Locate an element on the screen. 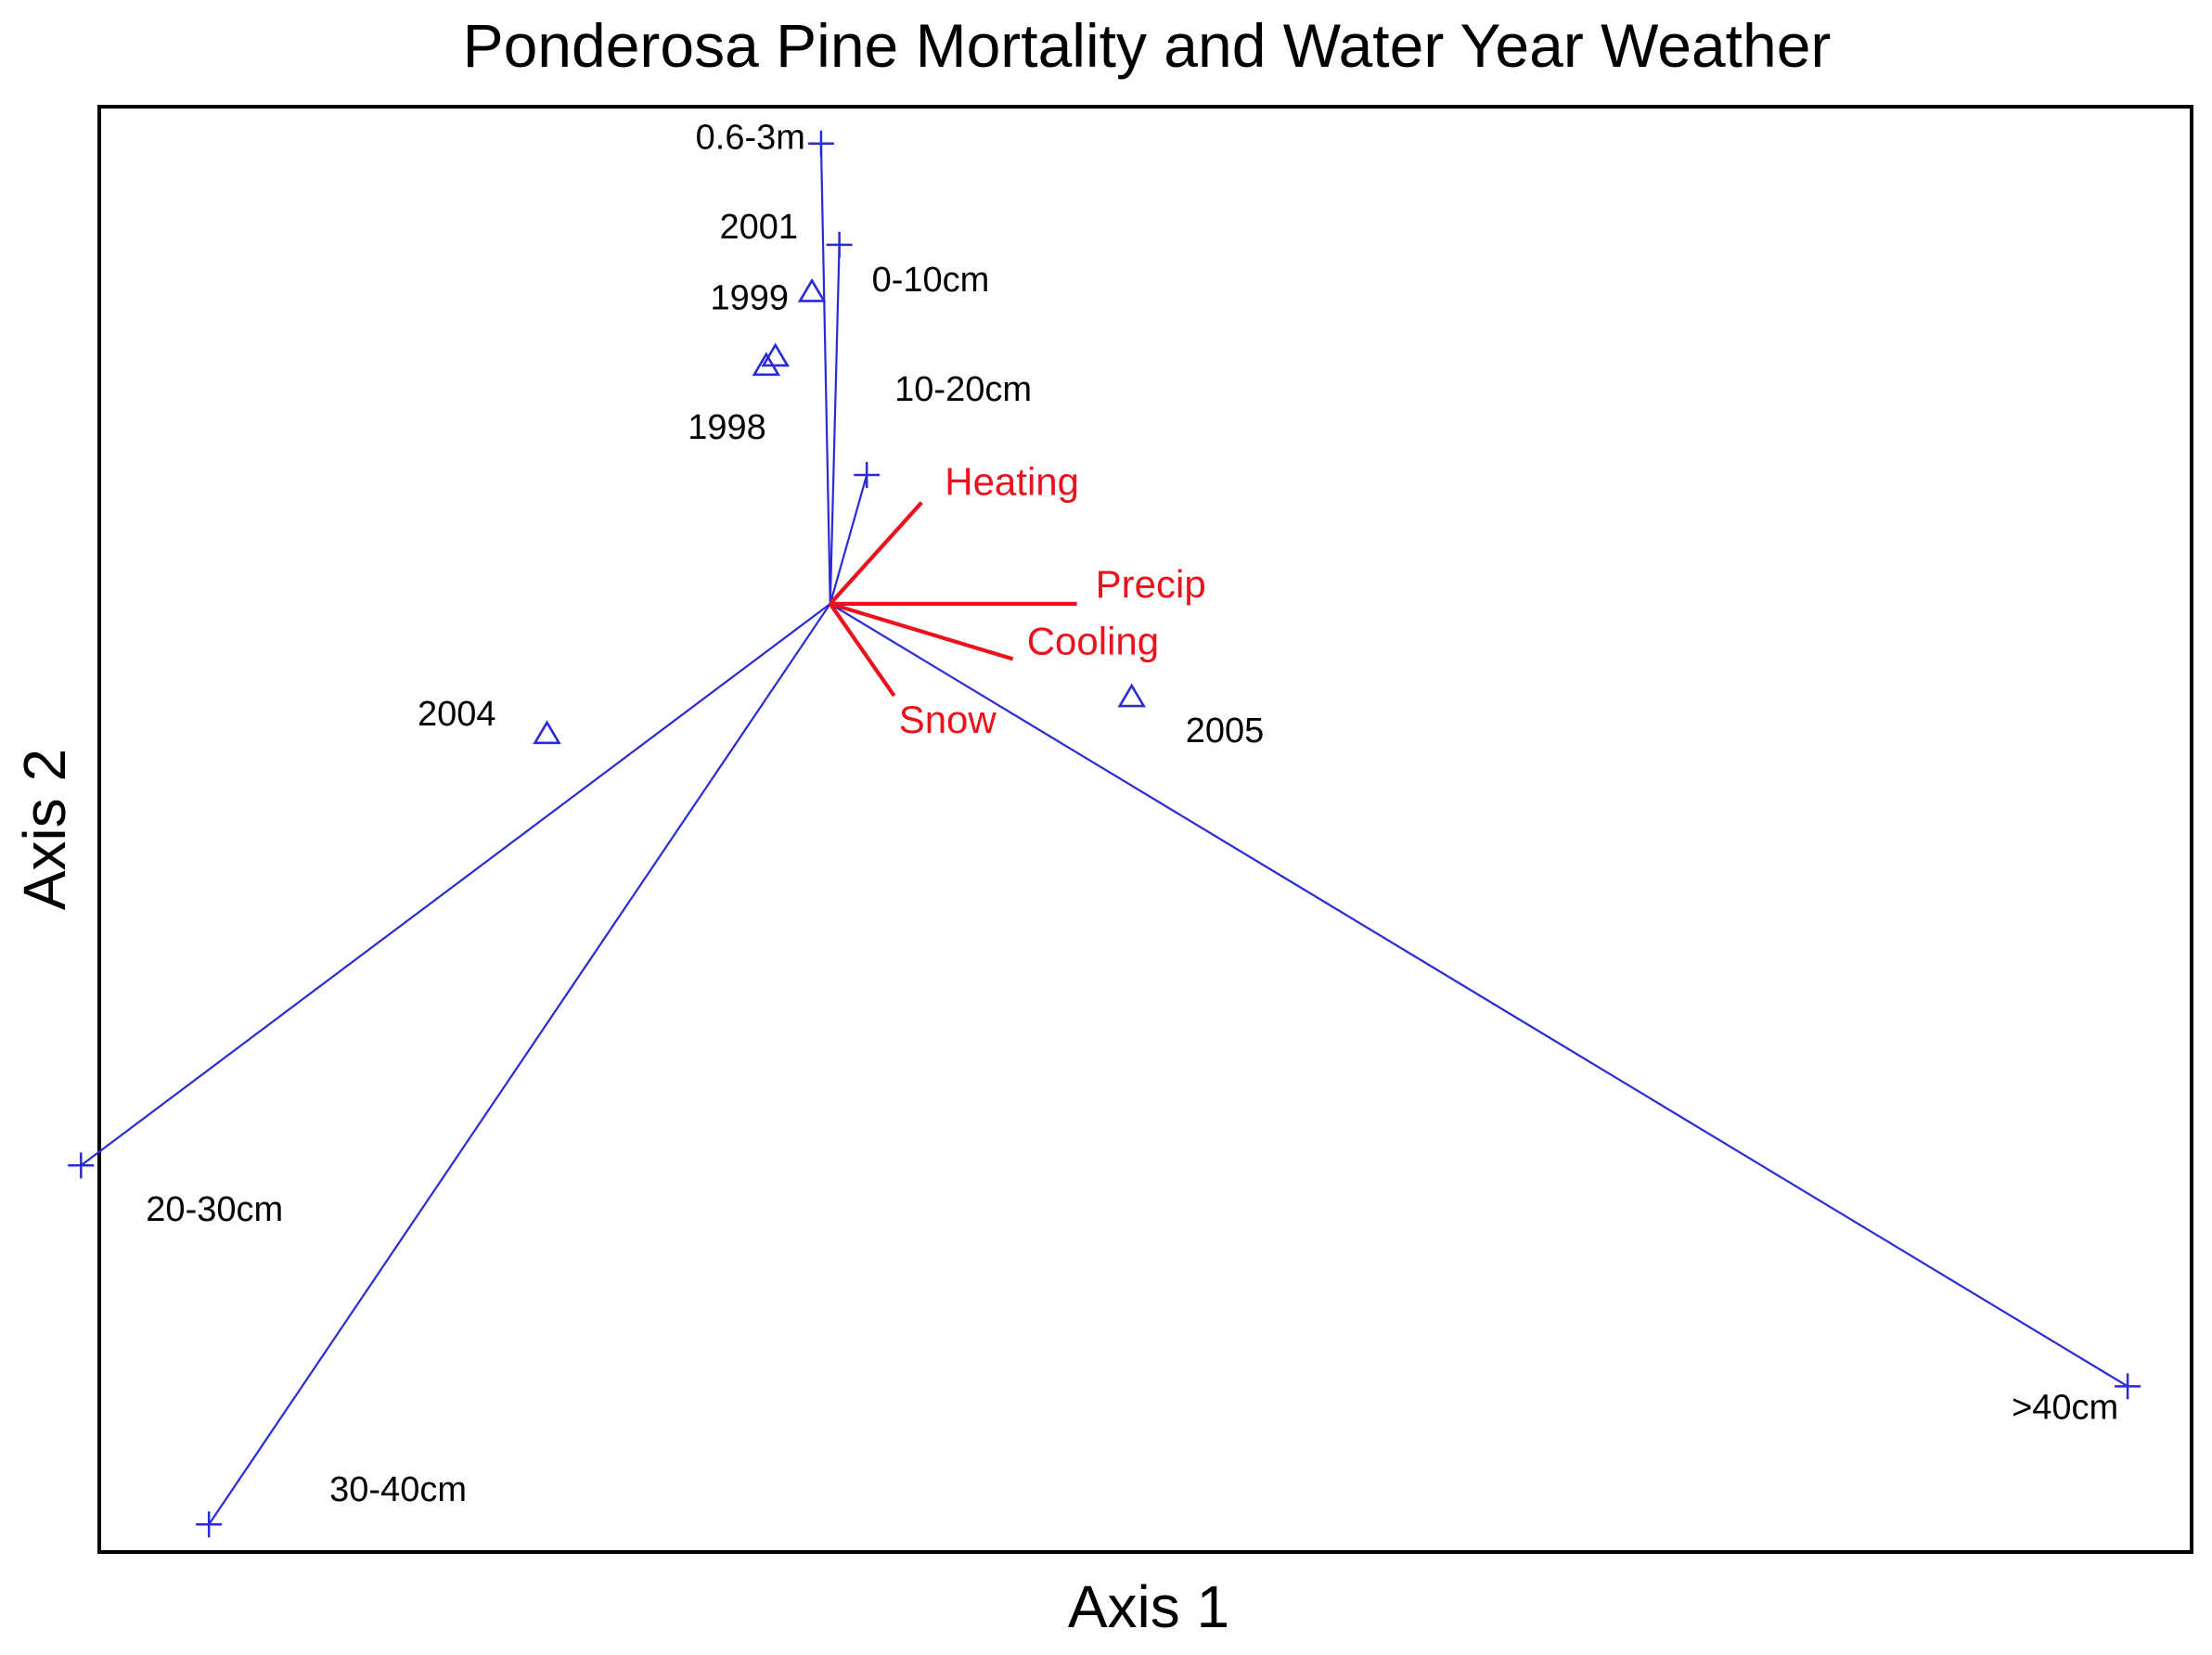 Image resolution: width=2212 pixels, height=1655 pixels. env-vector-snow is located at coordinates (862, 650).